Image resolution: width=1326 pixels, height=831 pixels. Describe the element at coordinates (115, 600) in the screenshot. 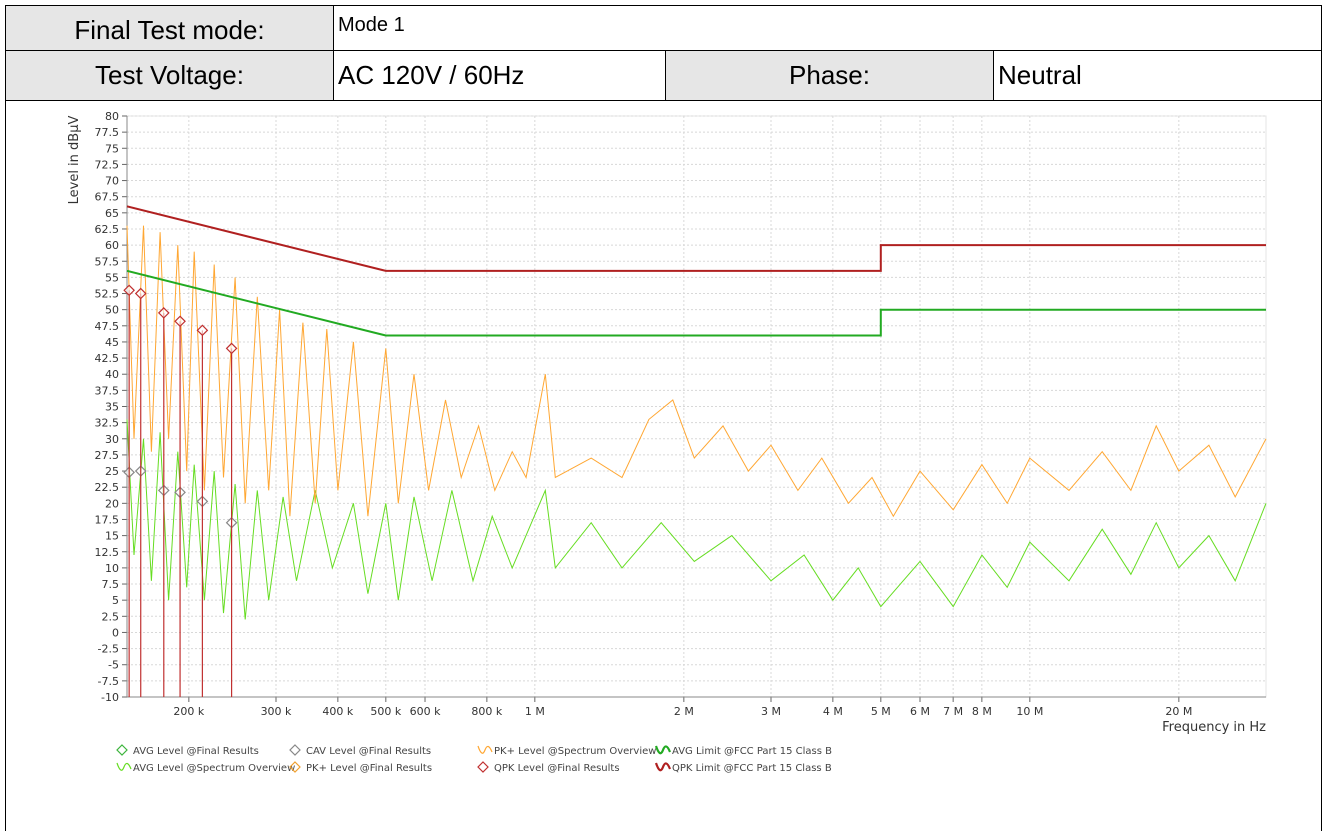

I see `y-tick-label: 5` at that location.